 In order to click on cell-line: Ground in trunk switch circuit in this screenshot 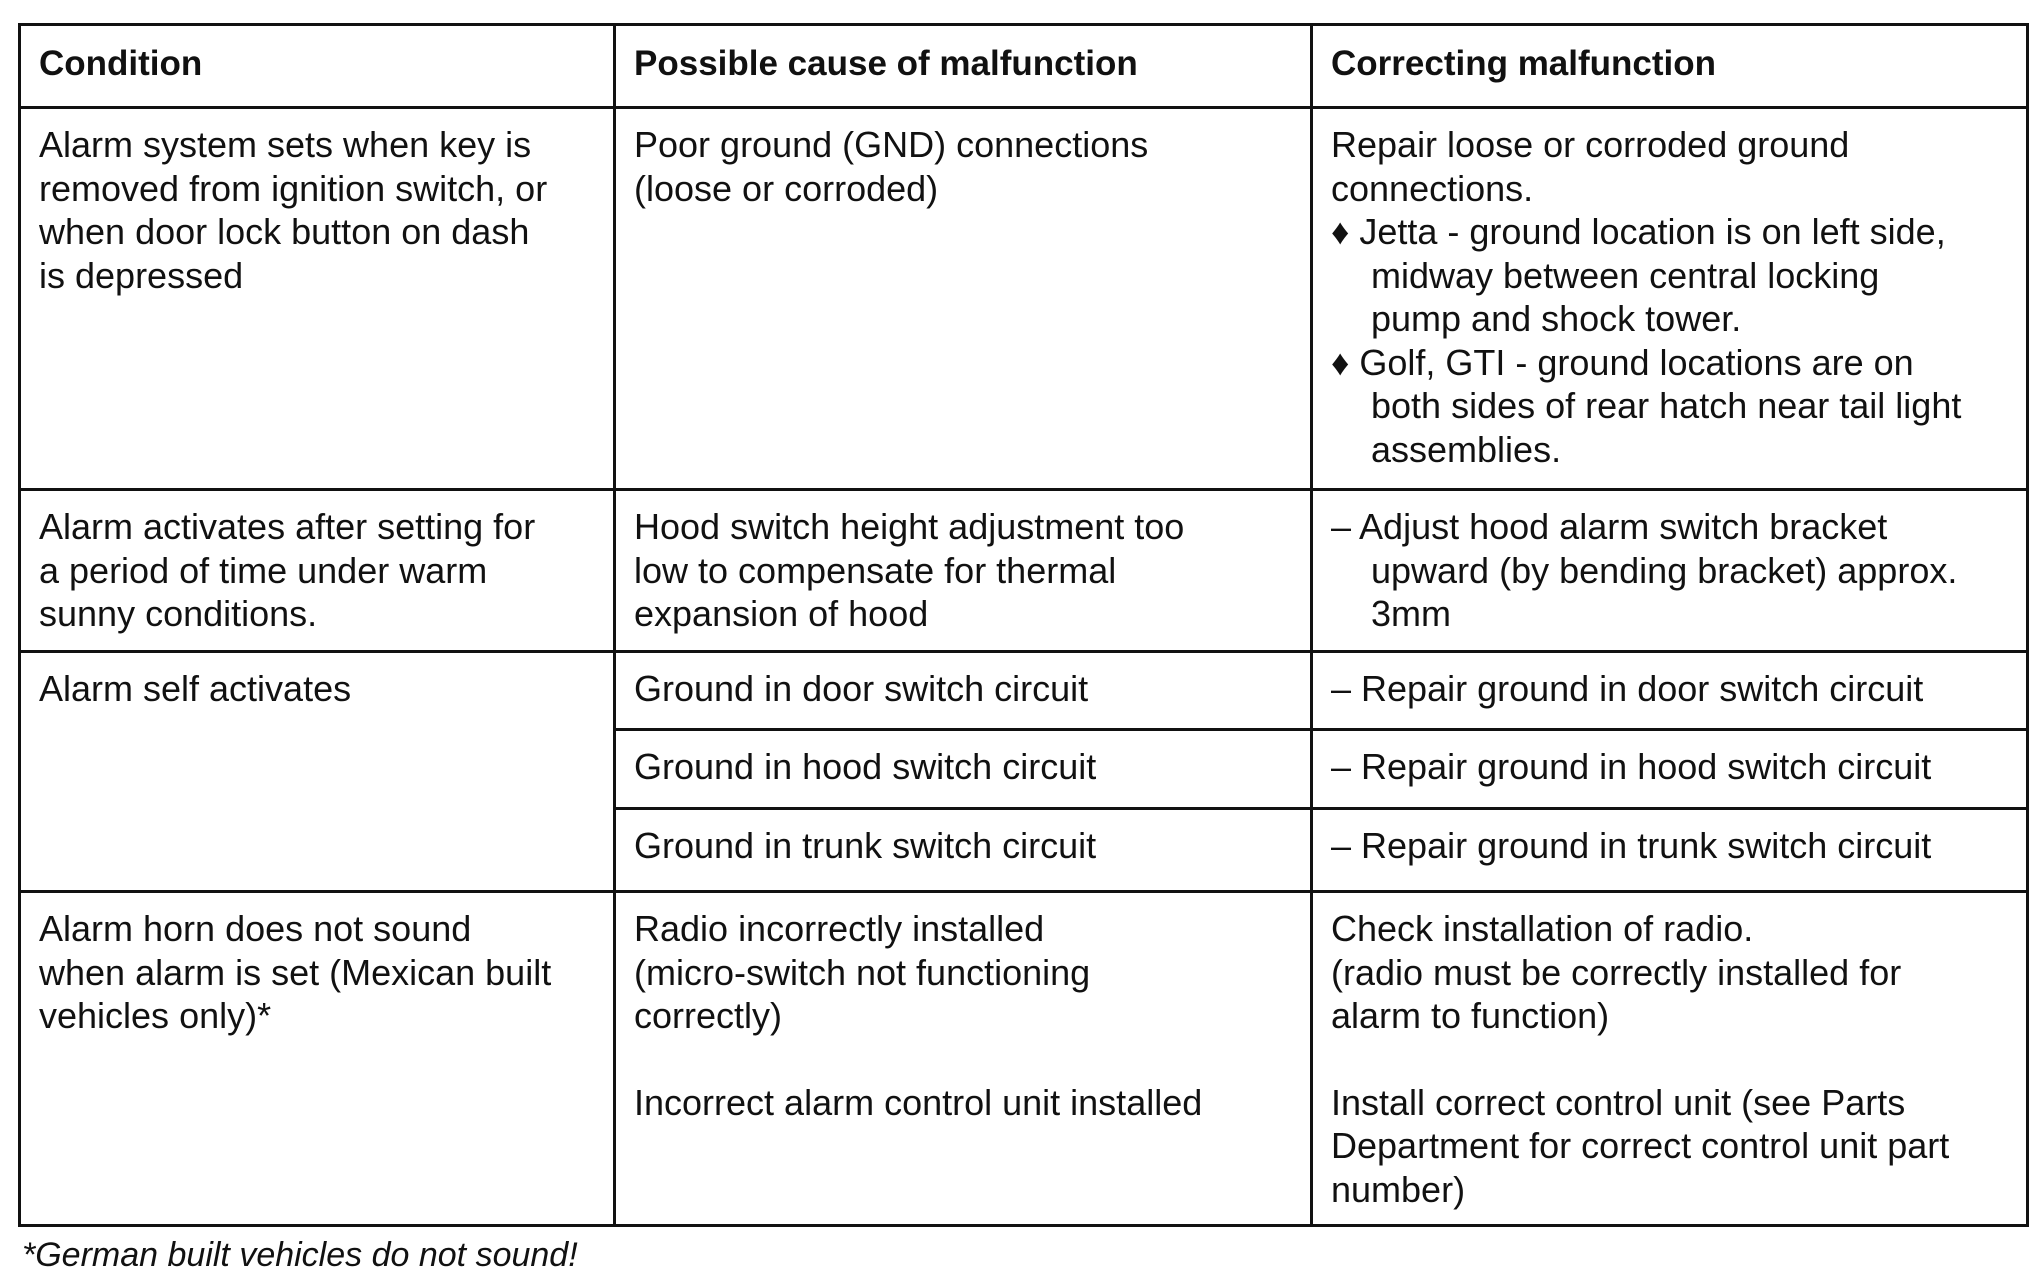, I will do `click(865, 845)`.